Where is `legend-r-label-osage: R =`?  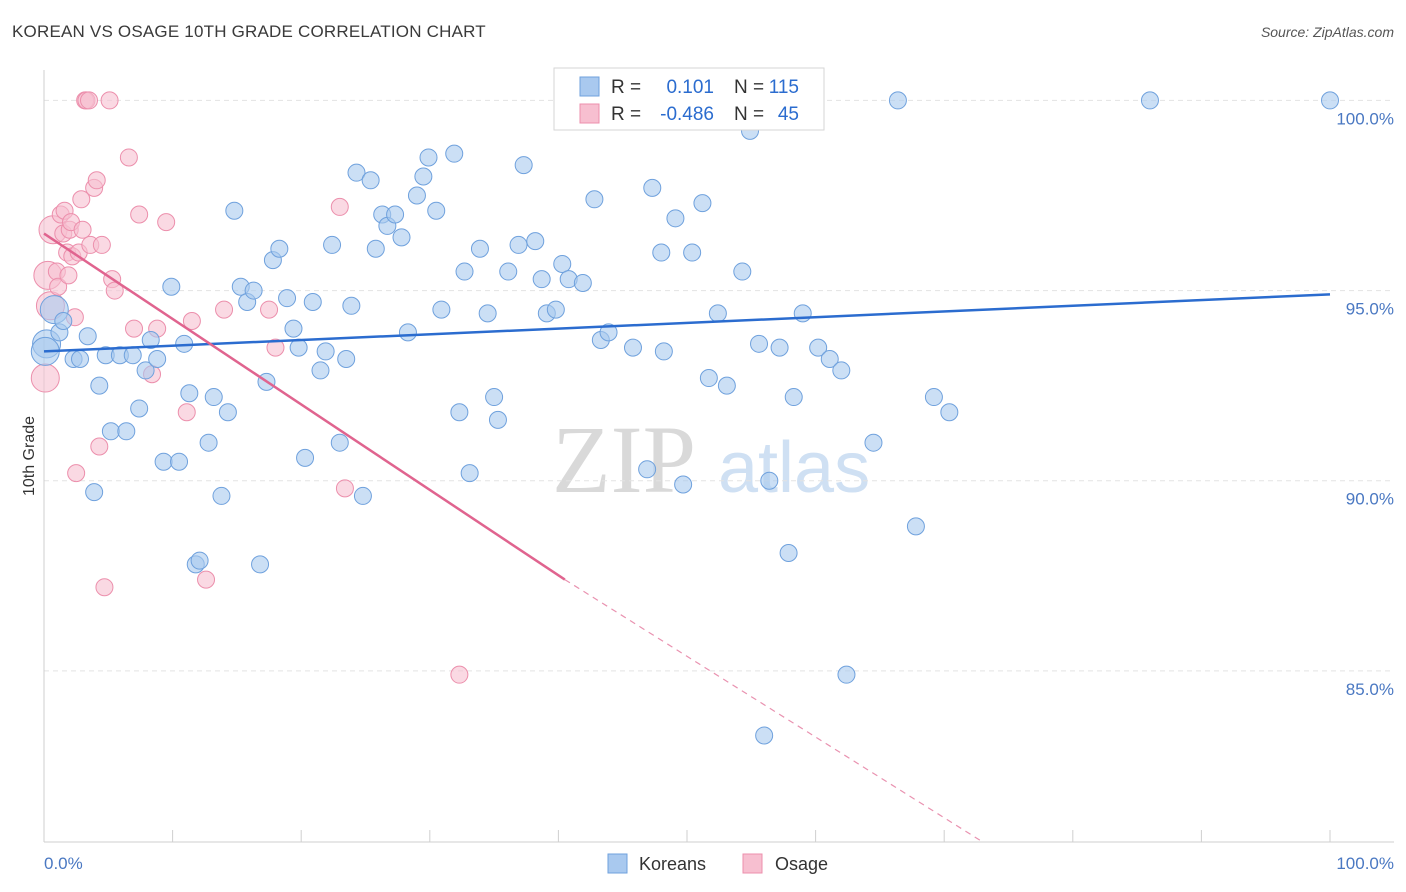 legend-r-label-osage: R = is located at coordinates (626, 114).